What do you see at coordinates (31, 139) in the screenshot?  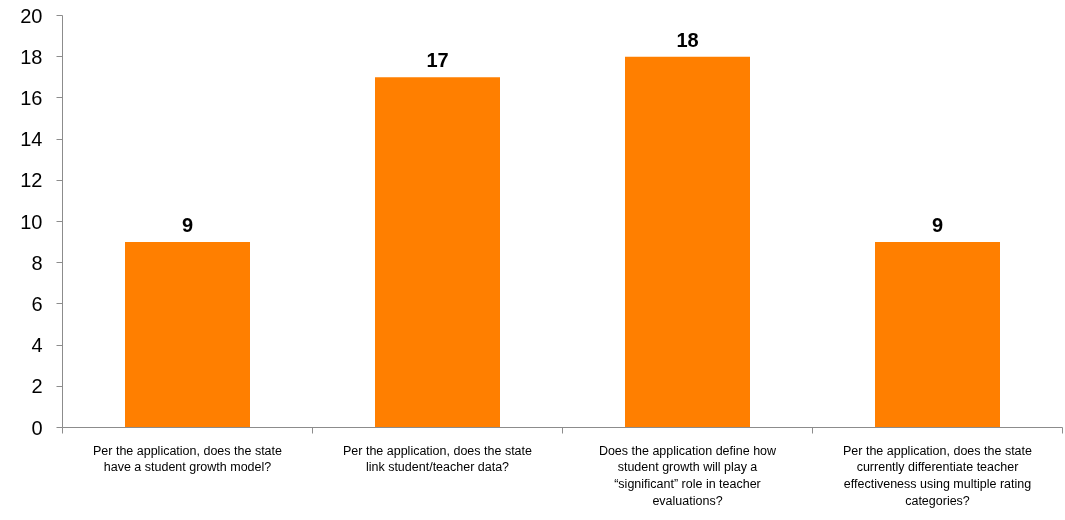 I see `y-tick-label: 14` at bounding box center [31, 139].